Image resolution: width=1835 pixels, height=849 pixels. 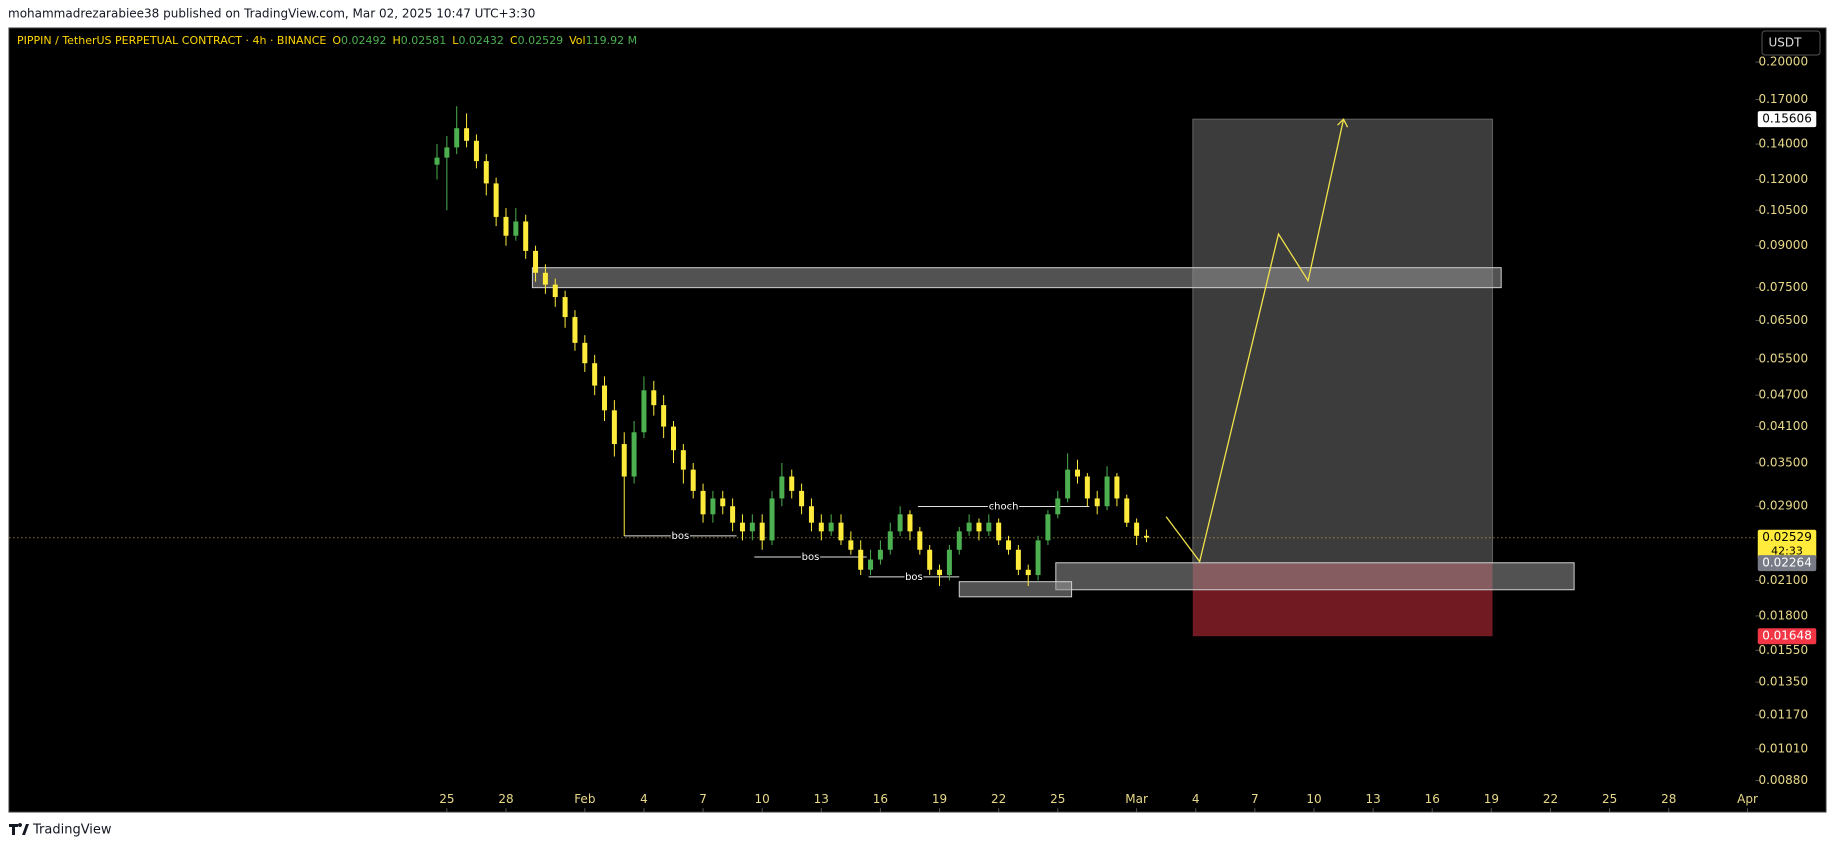 I want to click on y-tick-label: 0.05500, so click(x=1783, y=359).